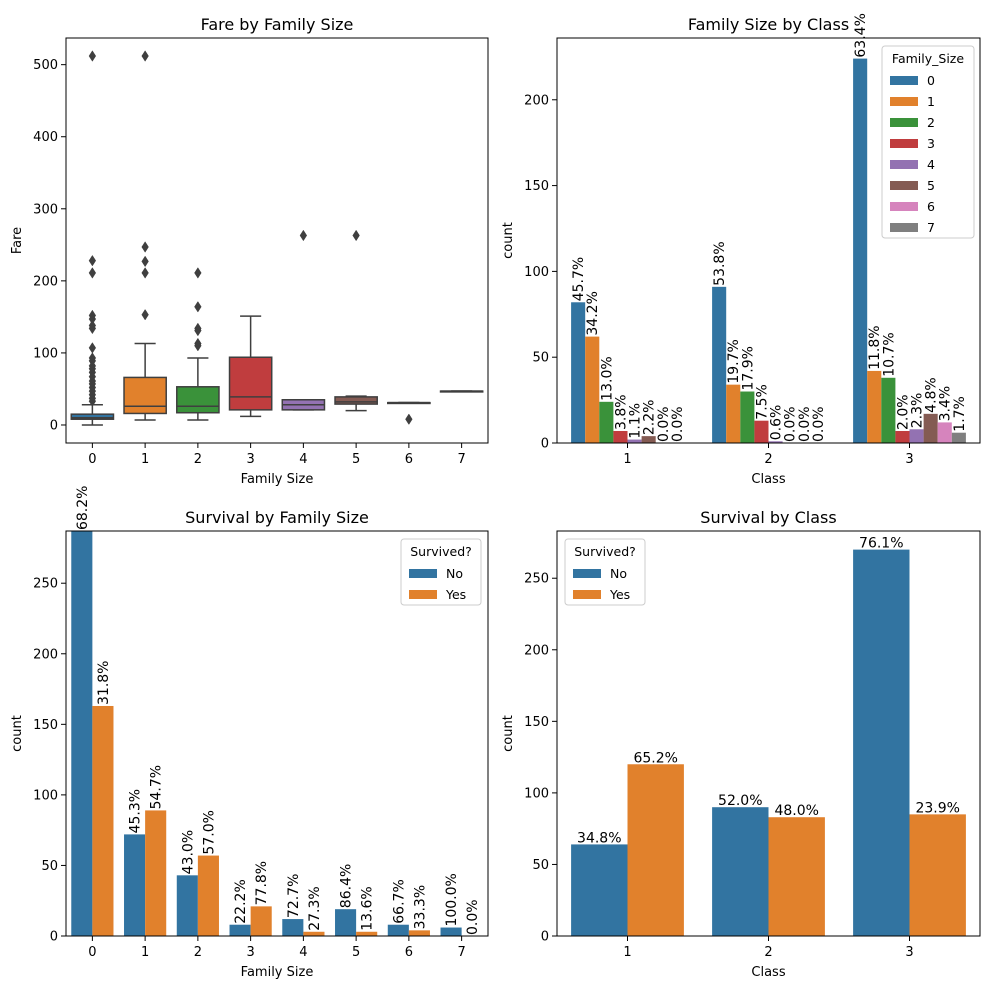 The image size is (989, 989). Describe the element at coordinates (931, 185) in the screenshot. I see `legend-entry: 5` at that location.